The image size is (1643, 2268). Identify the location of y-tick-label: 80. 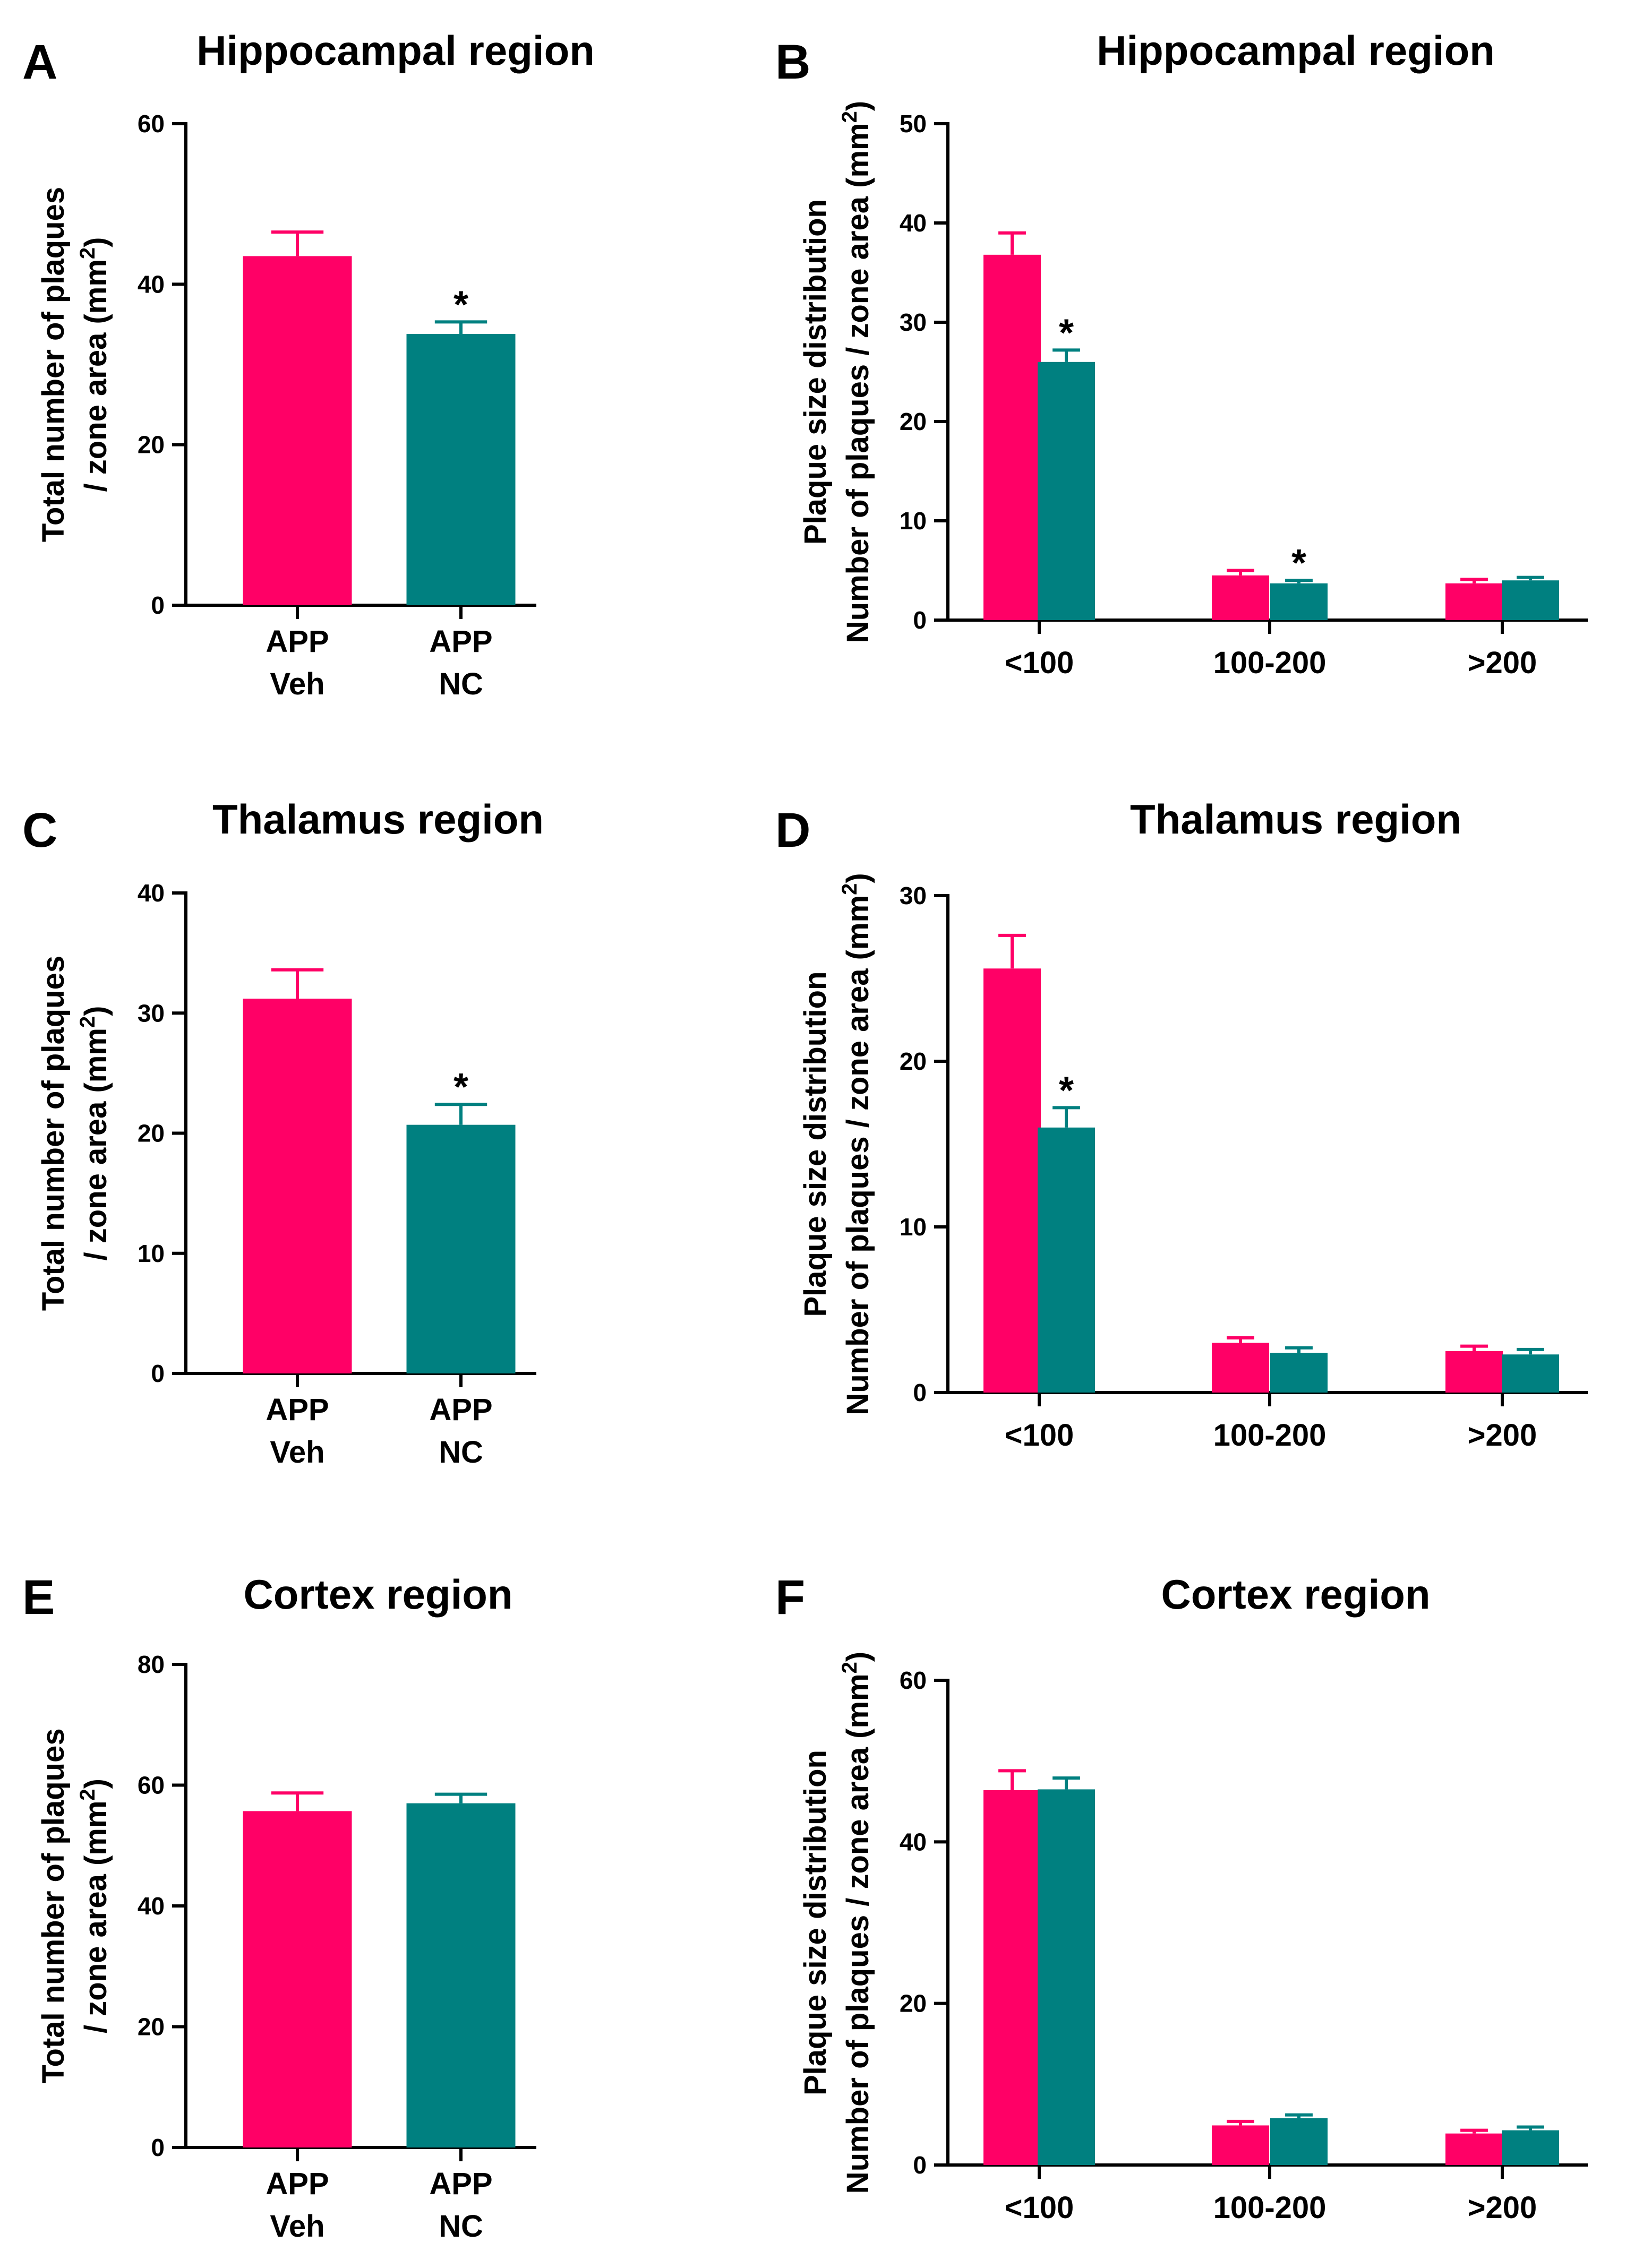
(151, 1664).